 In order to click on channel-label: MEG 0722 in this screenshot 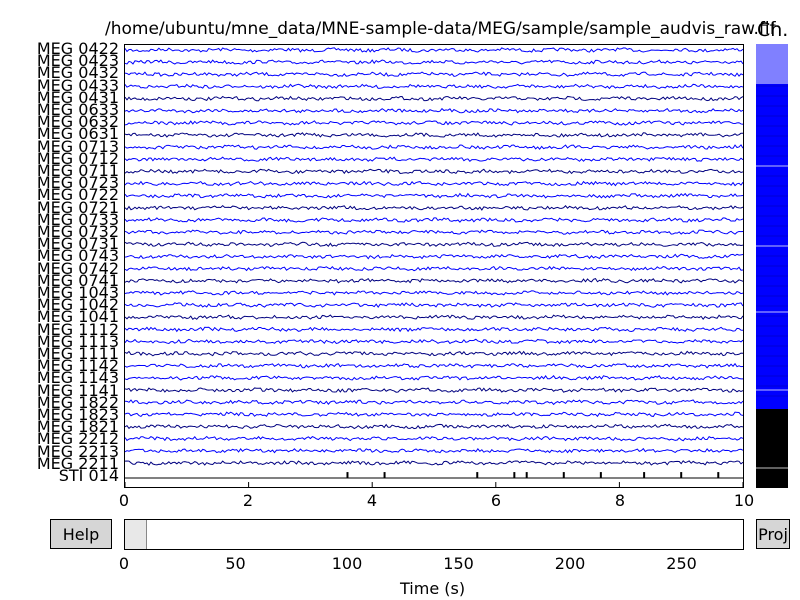, I will do `click(77, 195)`.